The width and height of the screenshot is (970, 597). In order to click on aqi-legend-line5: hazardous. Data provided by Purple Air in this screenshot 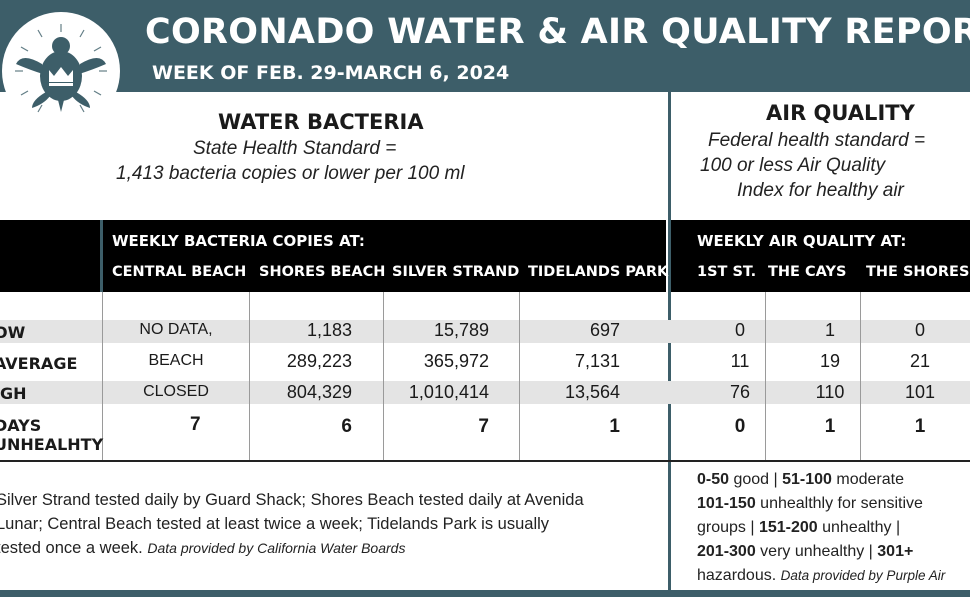, I will do `click(821, 576)`.